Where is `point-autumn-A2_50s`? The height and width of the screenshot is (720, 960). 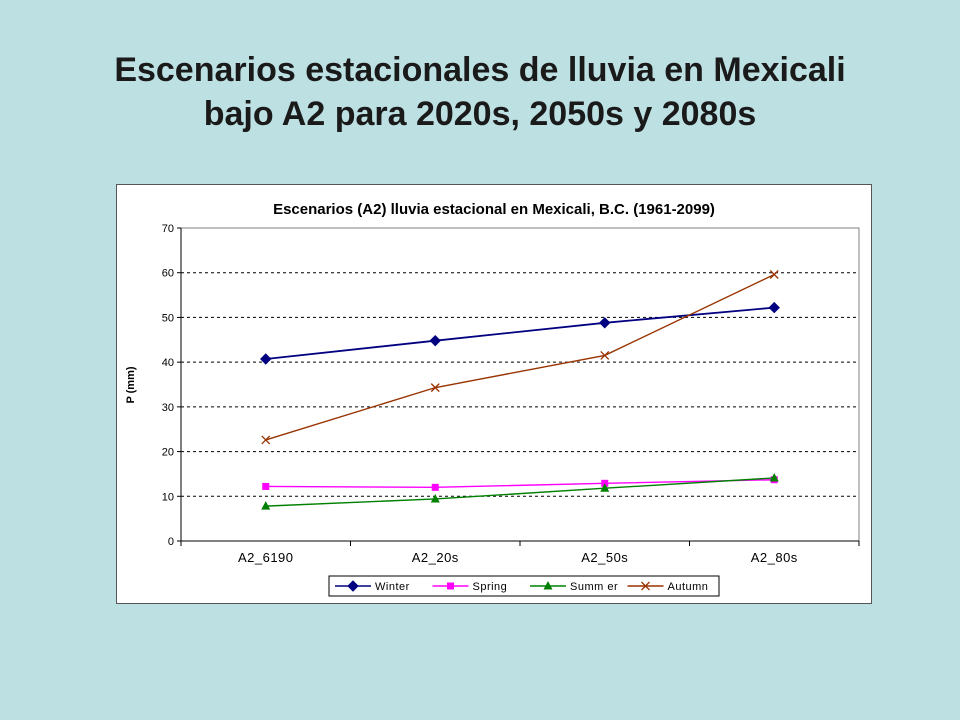 point-autumn-A2_50s is located at coordinates (605, 355).